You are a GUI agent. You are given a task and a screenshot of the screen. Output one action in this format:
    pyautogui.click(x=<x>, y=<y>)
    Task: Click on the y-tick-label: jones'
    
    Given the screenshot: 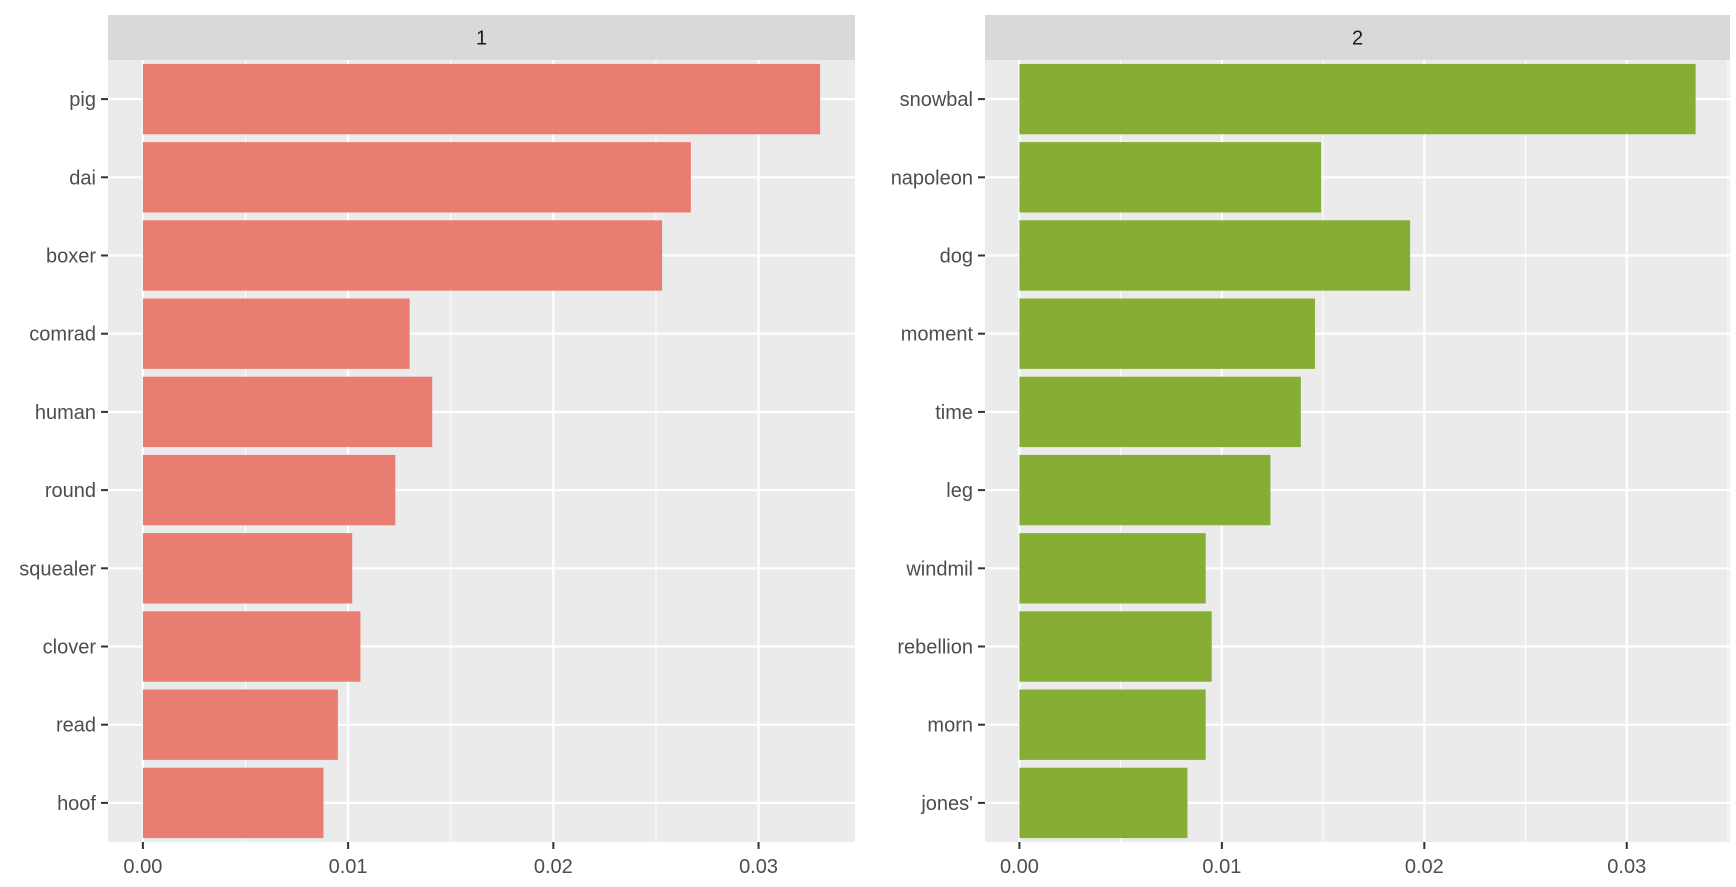 What is the action you would take?
    pyautogui.click(x=946, y=804)
    